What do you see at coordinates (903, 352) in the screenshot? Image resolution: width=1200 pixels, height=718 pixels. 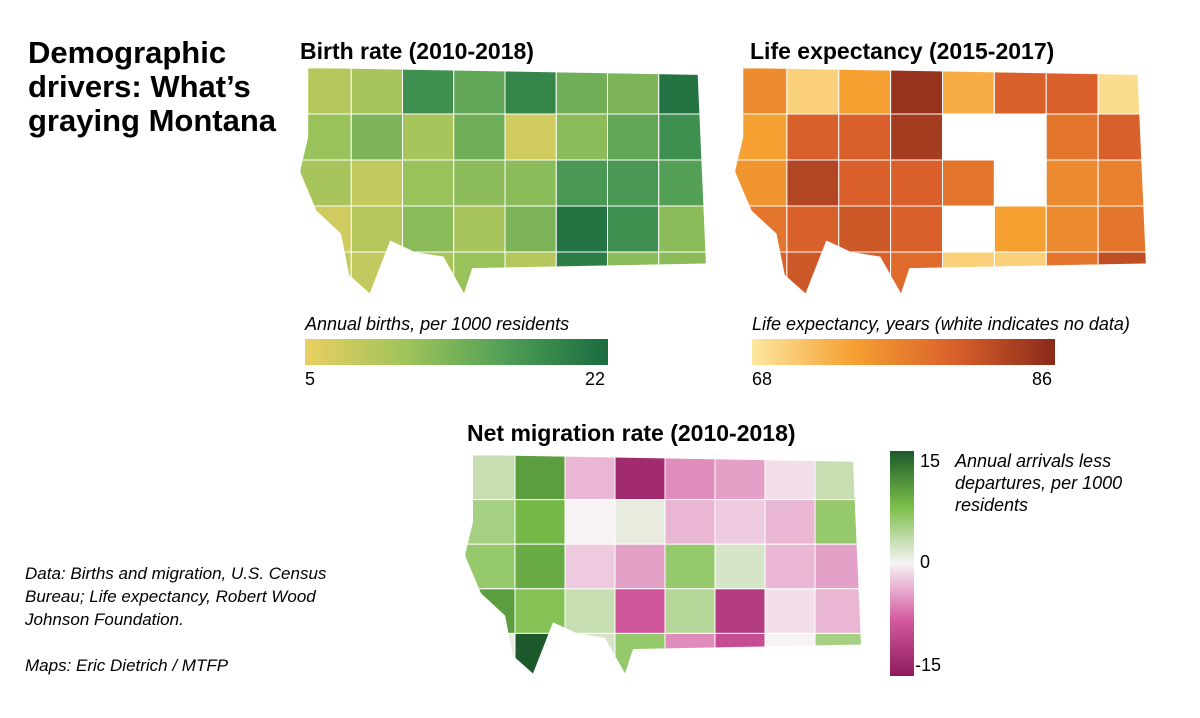 I see `life-color-scale` at bounding box center [903, 352].